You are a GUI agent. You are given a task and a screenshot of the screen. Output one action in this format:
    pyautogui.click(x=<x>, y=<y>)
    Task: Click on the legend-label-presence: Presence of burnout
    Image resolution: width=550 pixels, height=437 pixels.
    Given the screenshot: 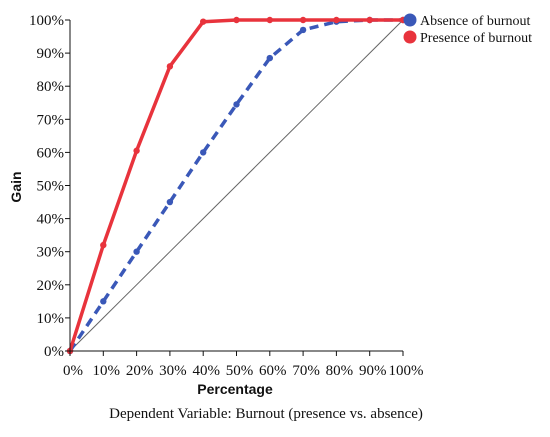 What is the action you would take?
    pyautogui.click(x=476, y=38)
    